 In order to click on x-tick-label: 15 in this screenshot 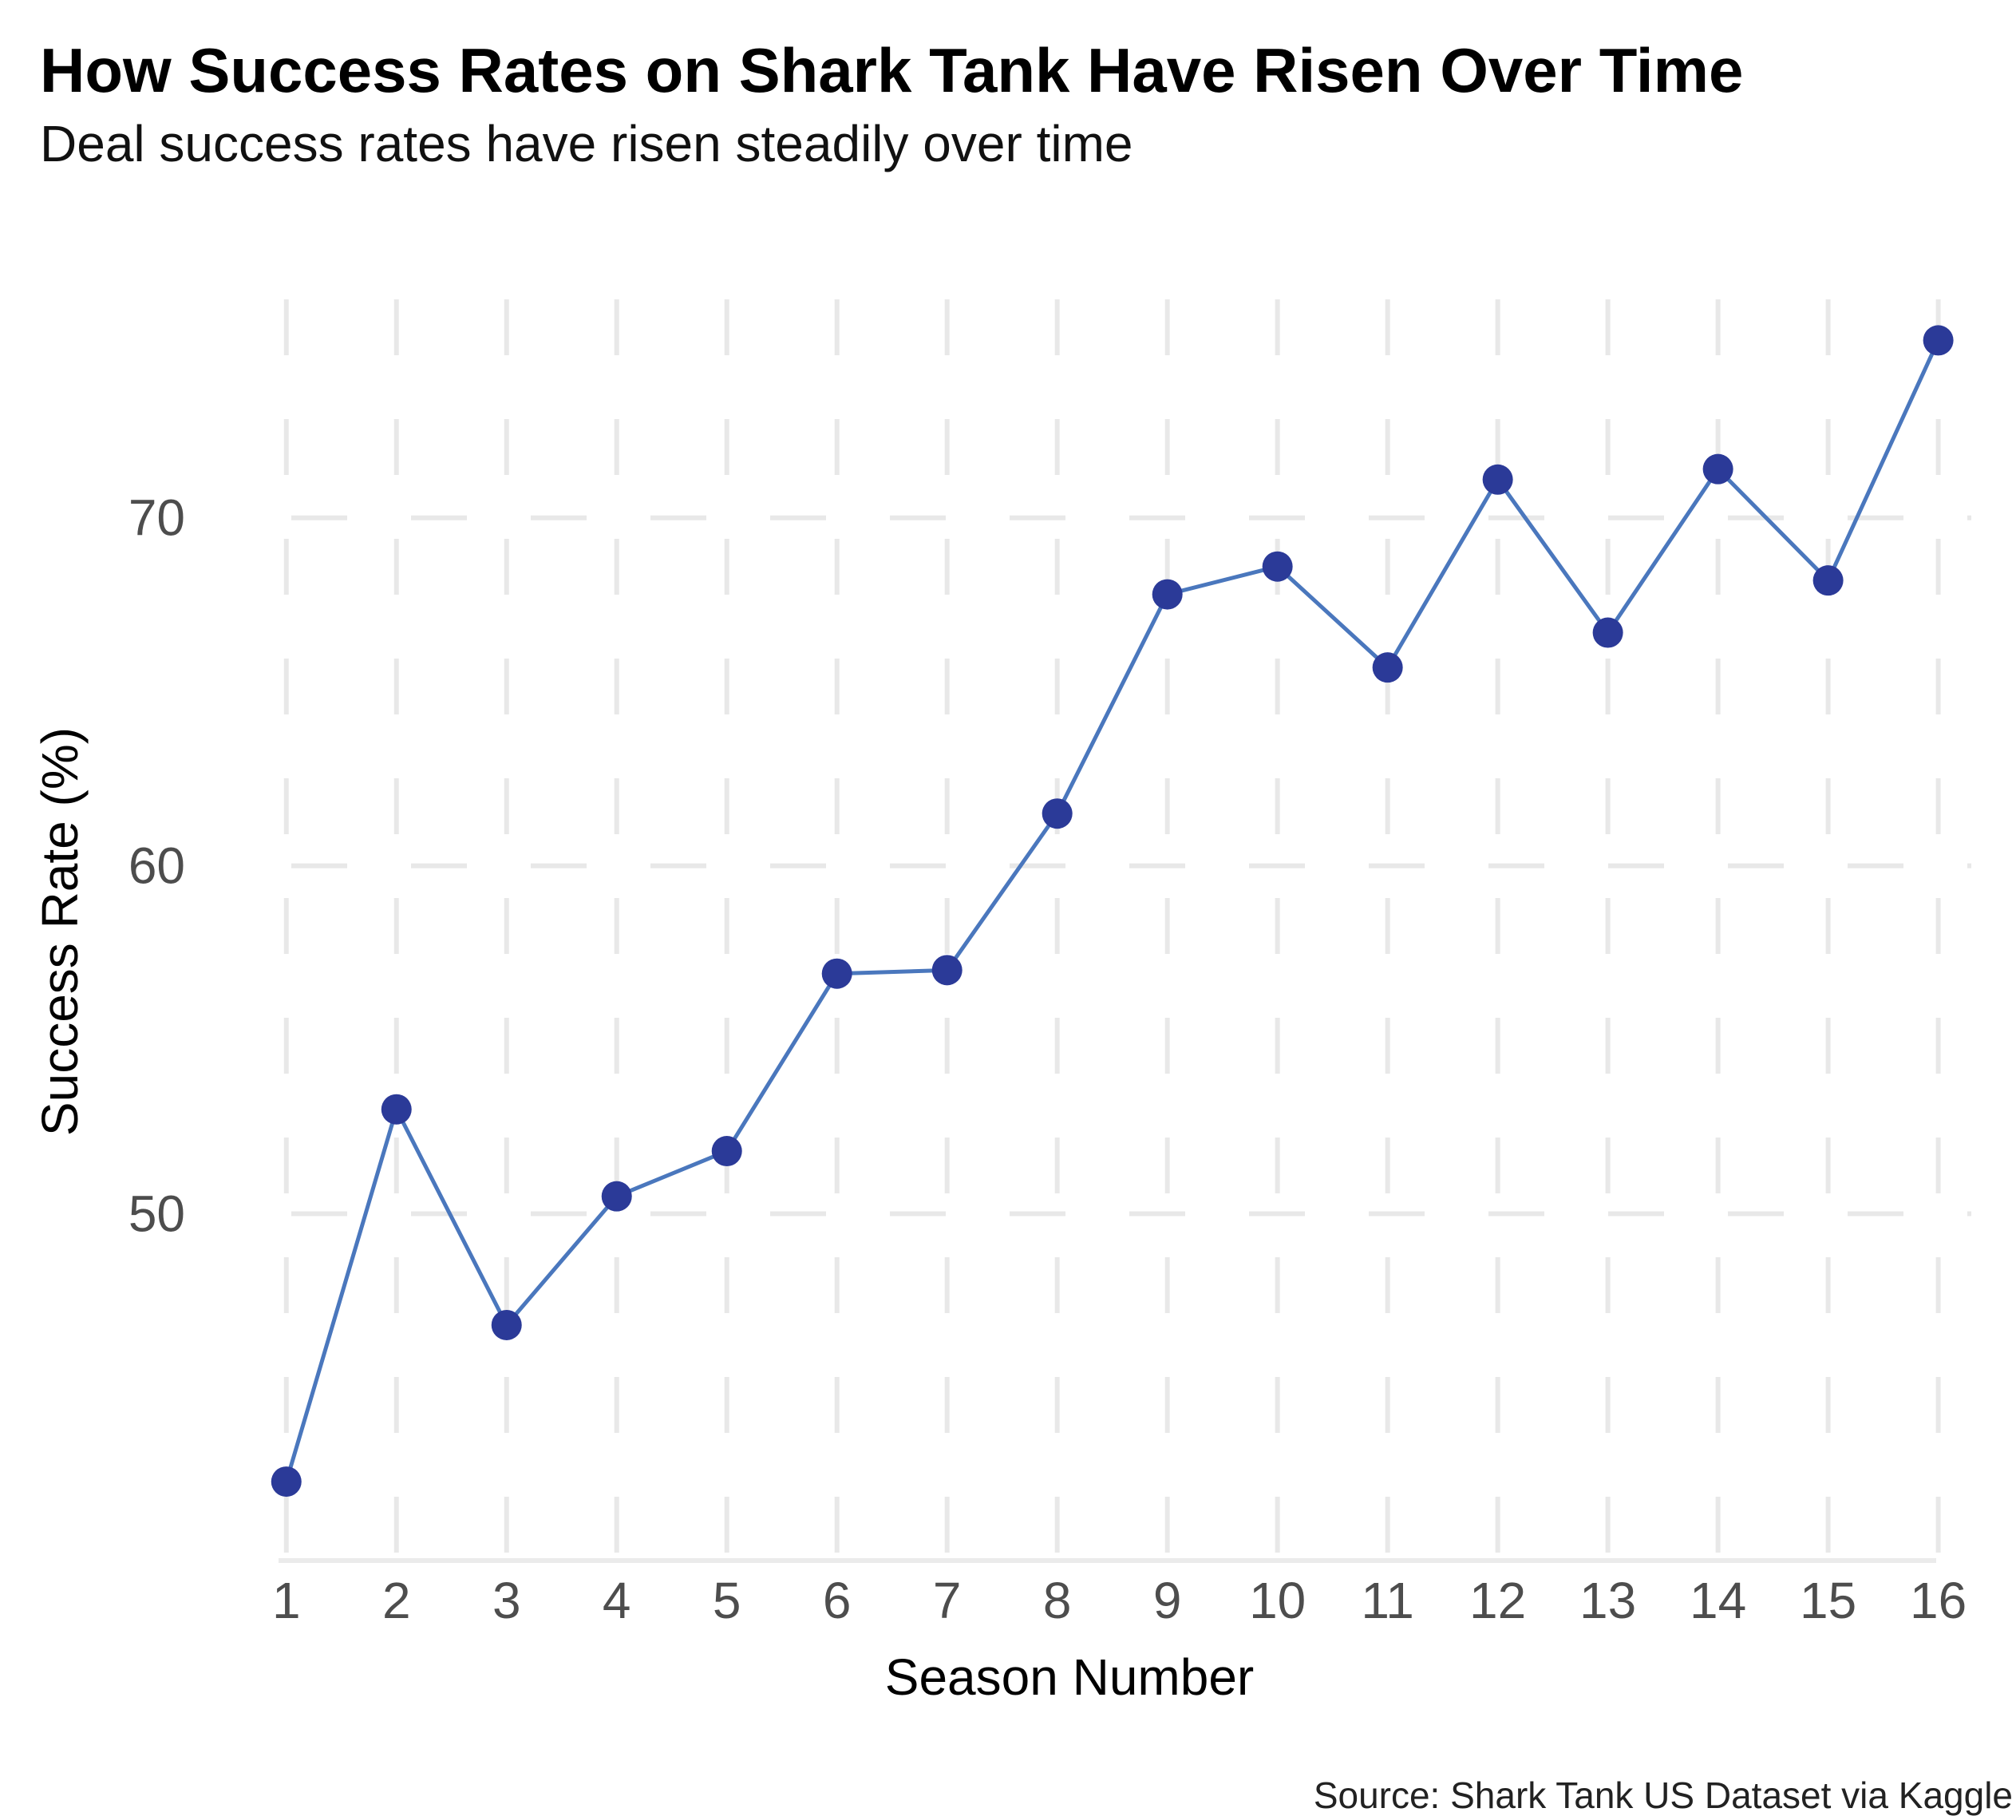, I will do `click(1828, 1600)`.